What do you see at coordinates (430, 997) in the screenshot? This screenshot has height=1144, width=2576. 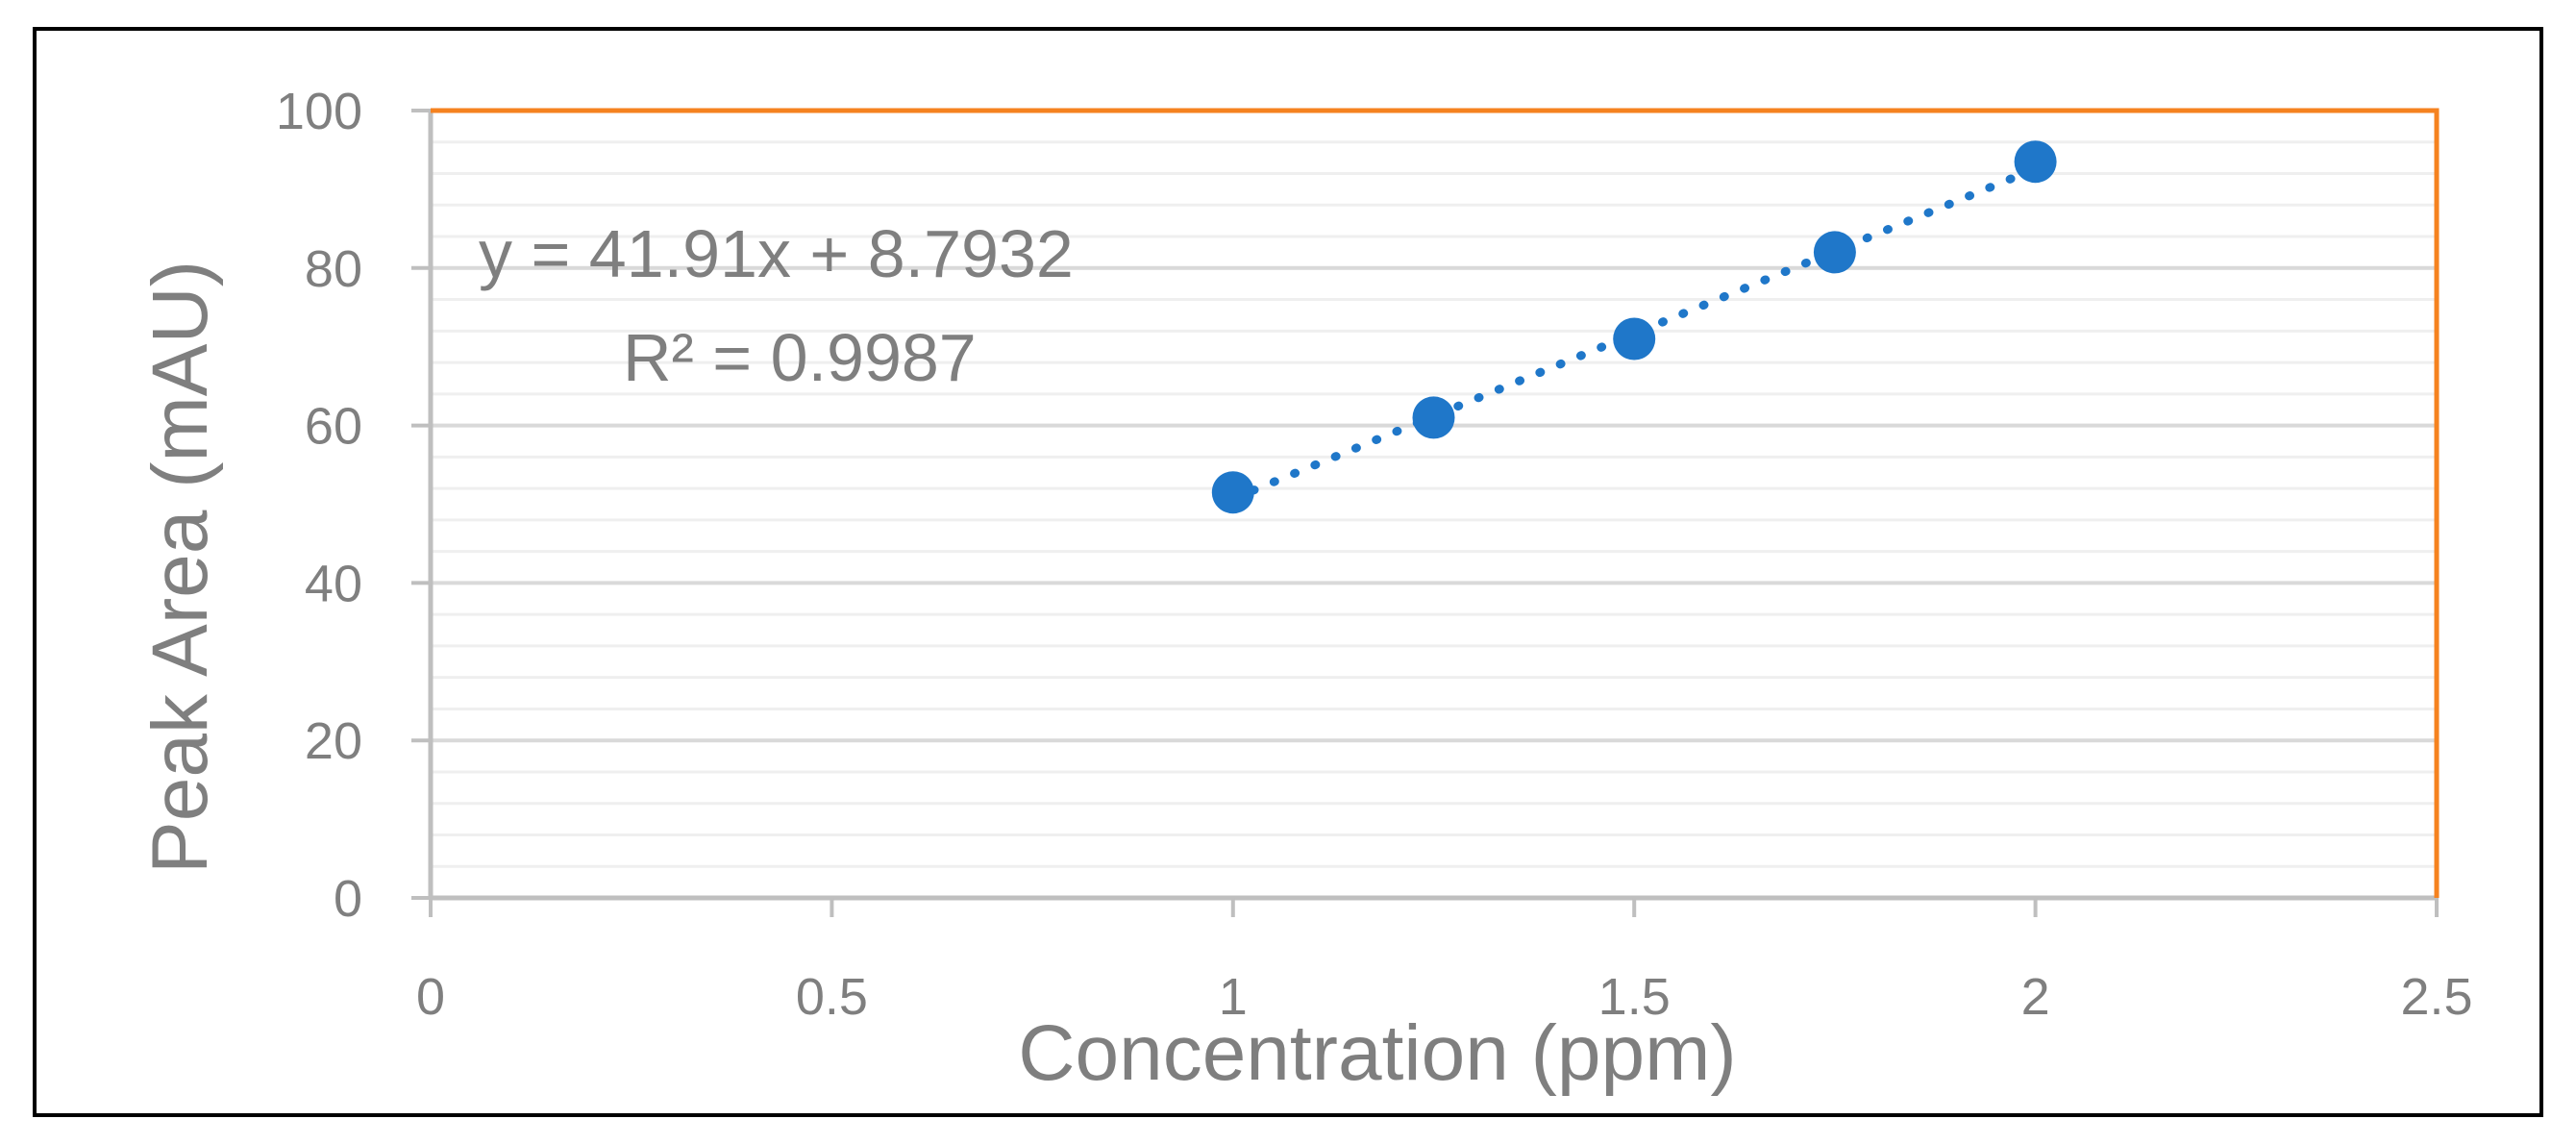 I see `x-tick-label: 0` at bounding box center [430, 997].